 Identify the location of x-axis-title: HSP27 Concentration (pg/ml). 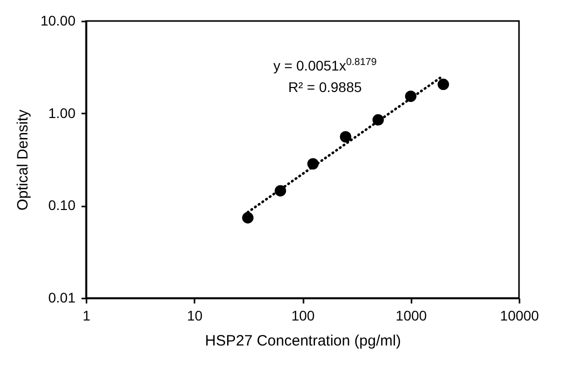
(303, 341).